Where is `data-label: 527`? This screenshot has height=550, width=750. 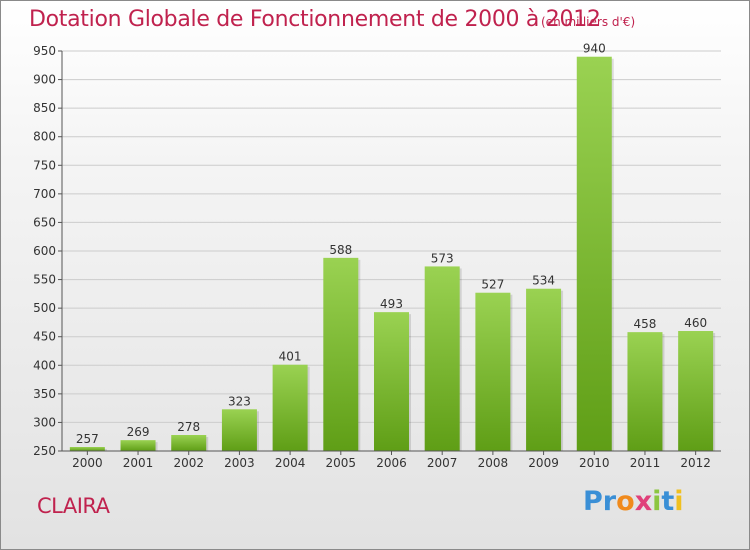
data-label: 527 is located at coordinates (492, 285).